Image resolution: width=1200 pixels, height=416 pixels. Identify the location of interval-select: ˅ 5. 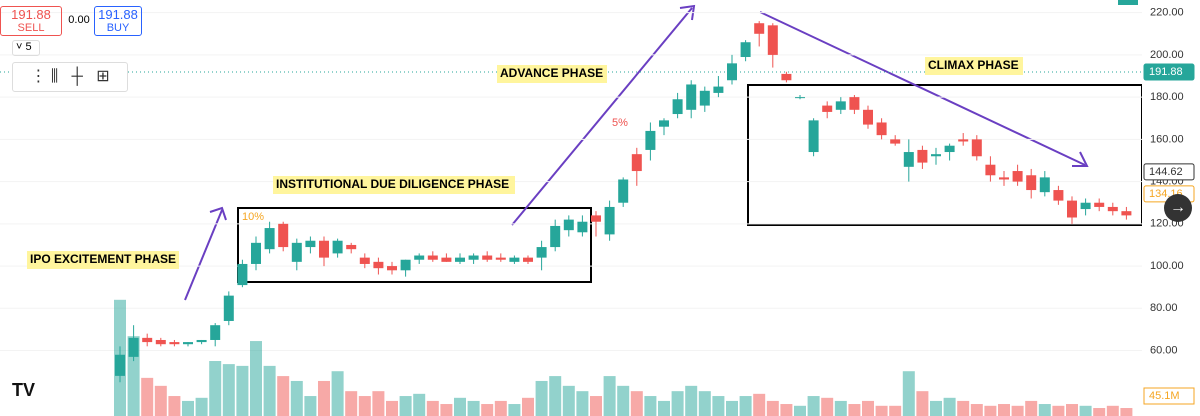
(26, 48).